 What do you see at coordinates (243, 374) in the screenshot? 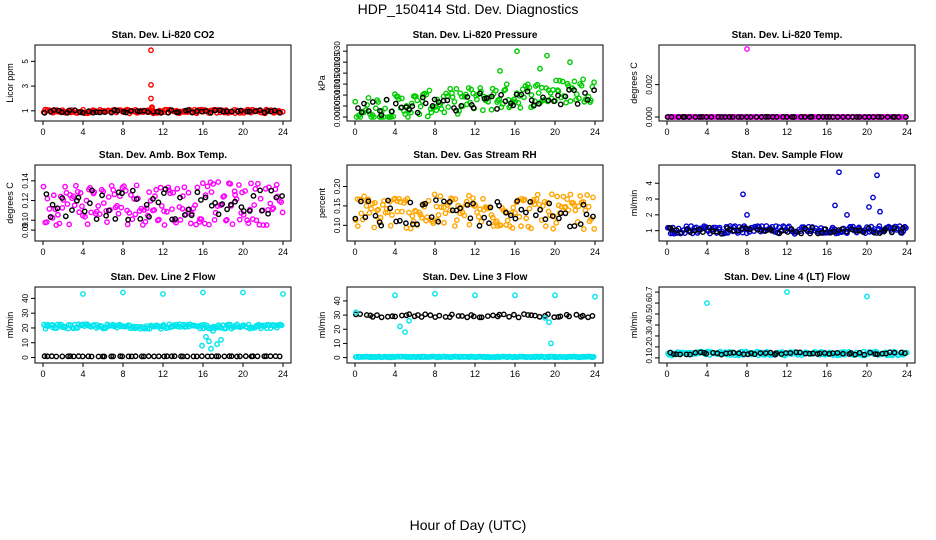
I see `x-tick-label: 20` at bounding box center [243, 374].